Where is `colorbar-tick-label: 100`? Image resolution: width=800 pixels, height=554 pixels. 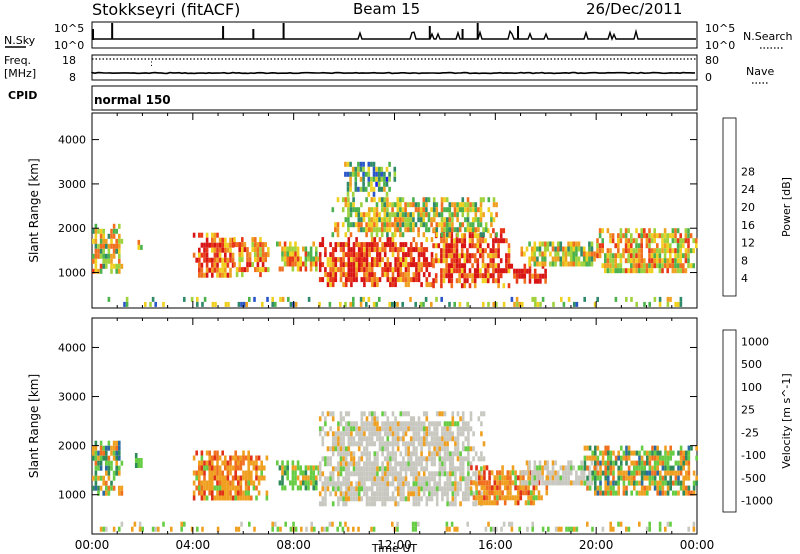 colorbar-tick-label: 100 is located at coordinates (751, 387).